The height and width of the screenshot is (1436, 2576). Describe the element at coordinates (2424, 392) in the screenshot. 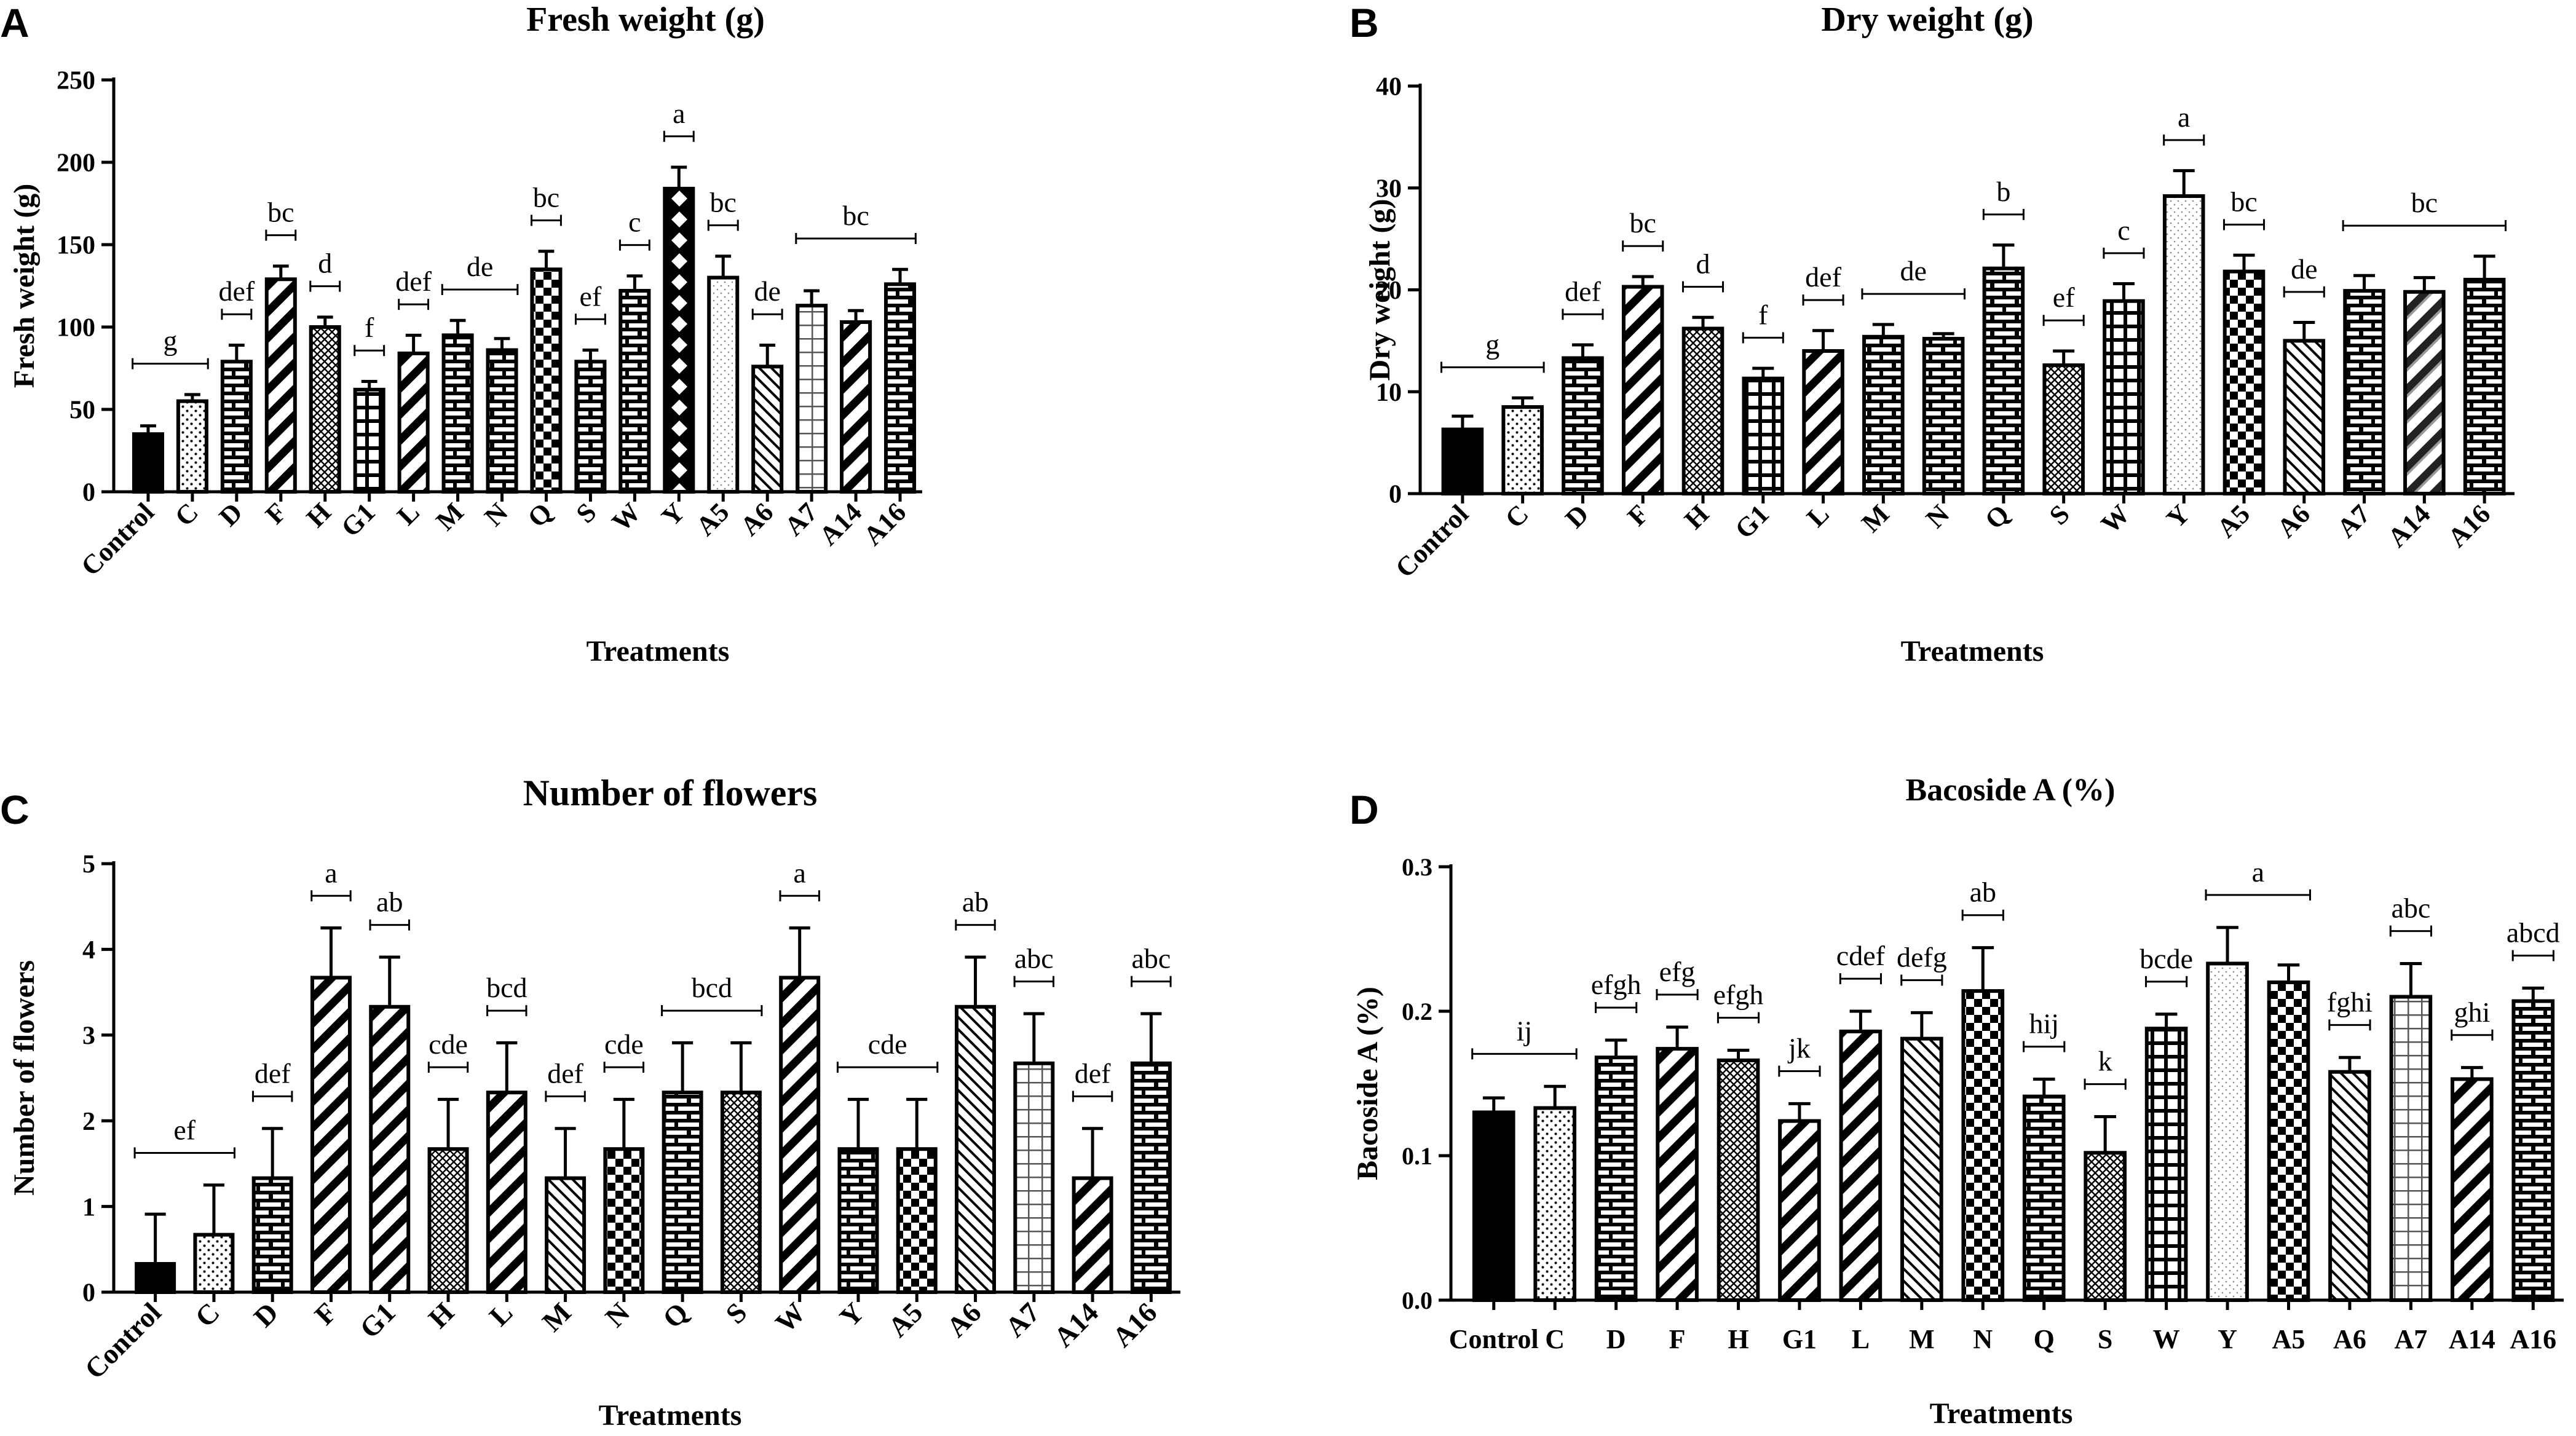

I see `bar-a14` at that location.